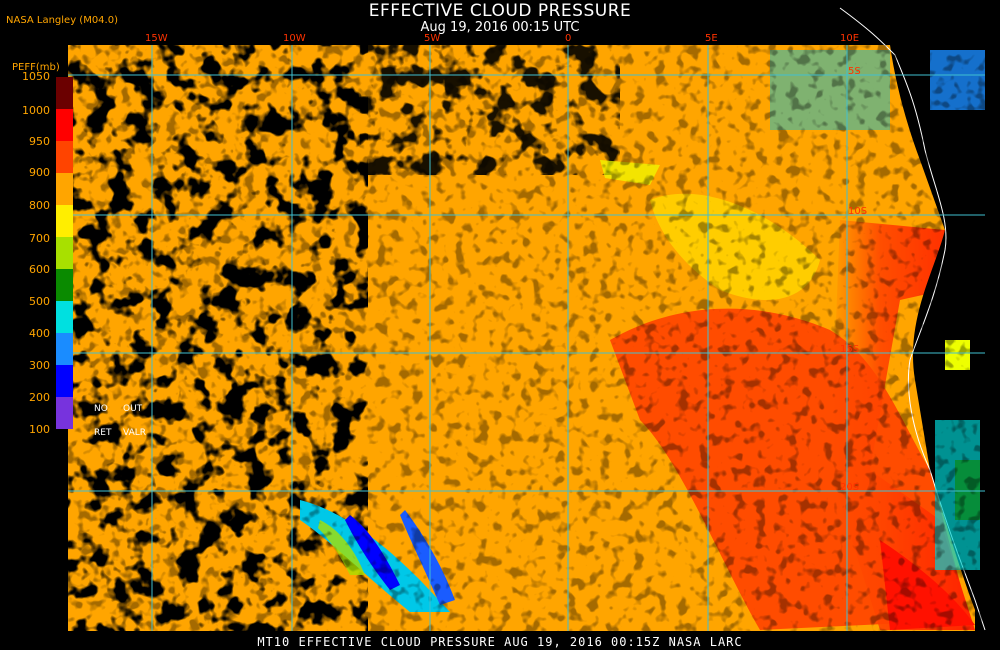  What do you see at coordinates (432, 38) in the screenshot?
I see `lon-label-5w: 5W` at bounding box center [432, 38].